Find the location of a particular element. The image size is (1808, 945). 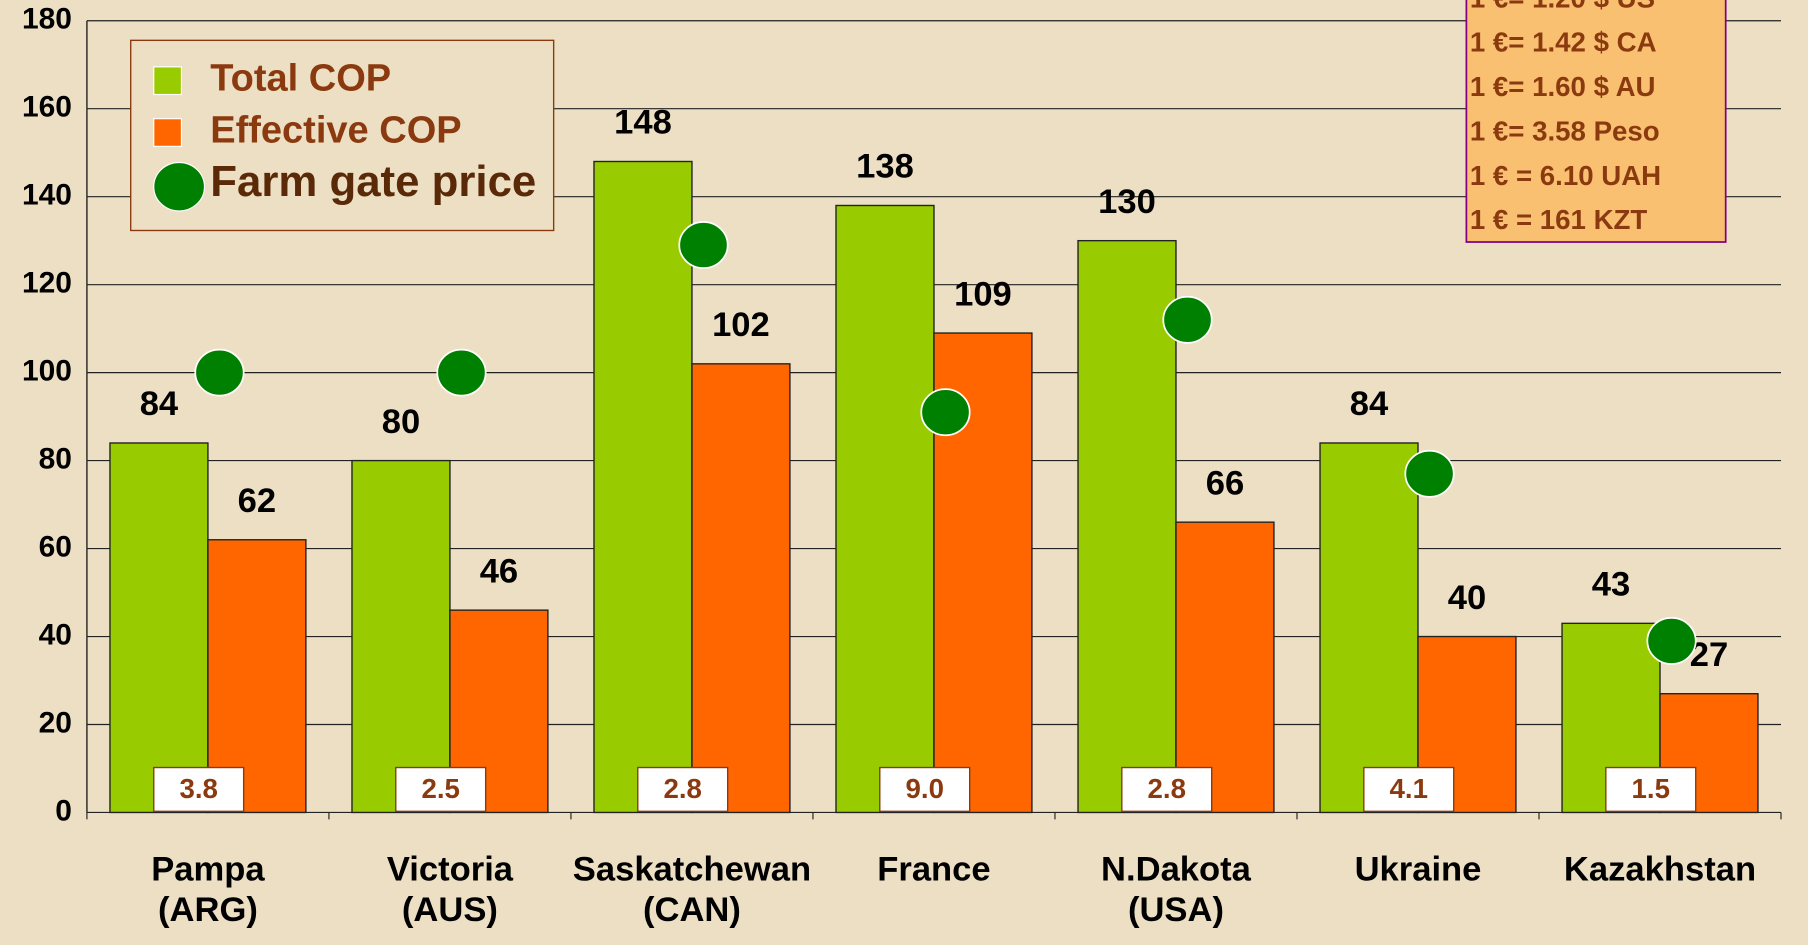

value-label: 80 is located at coordinates (401, 422).